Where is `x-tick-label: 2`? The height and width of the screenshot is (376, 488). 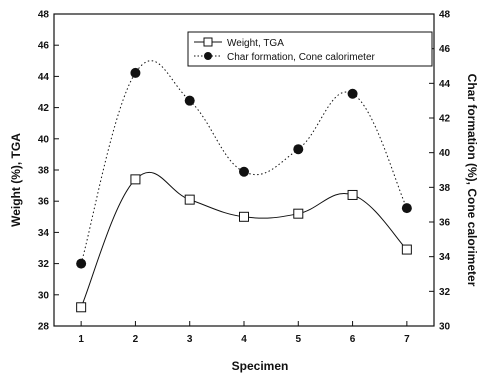
x-tick-label: 2 is located at coordinates (136, 339).